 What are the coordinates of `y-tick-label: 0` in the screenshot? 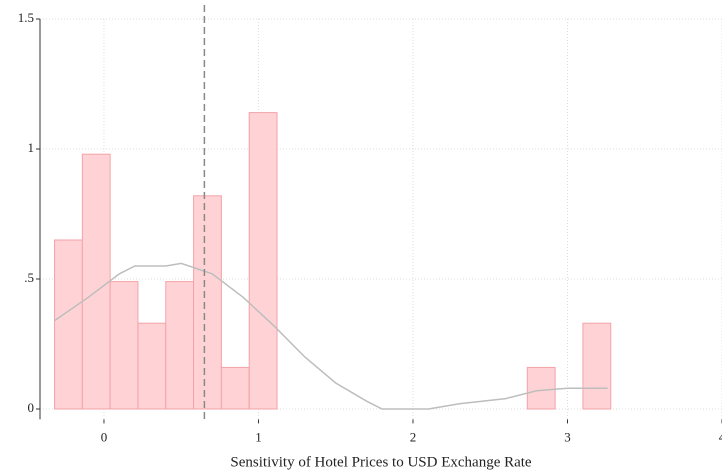 It's located at (31, 407).